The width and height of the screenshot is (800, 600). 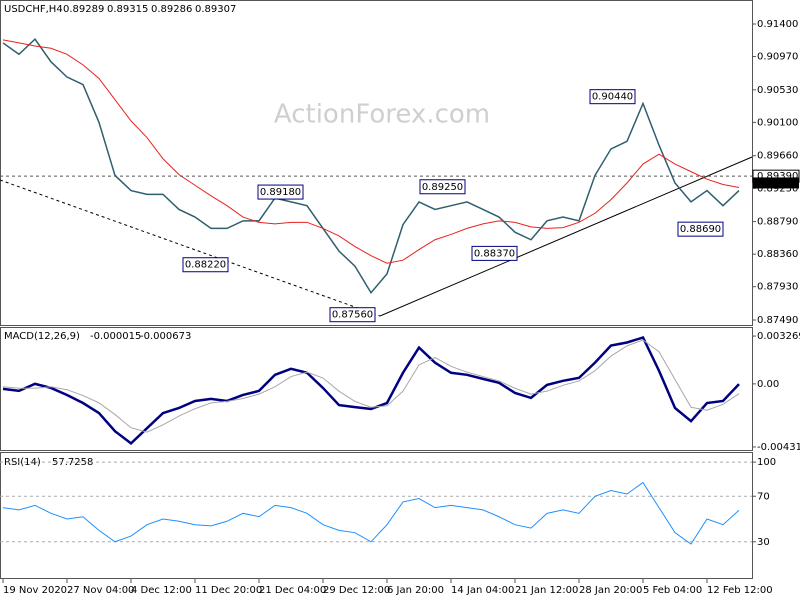 I want to click on y-tick-label: 0.88360, so click(x=777, y=254).